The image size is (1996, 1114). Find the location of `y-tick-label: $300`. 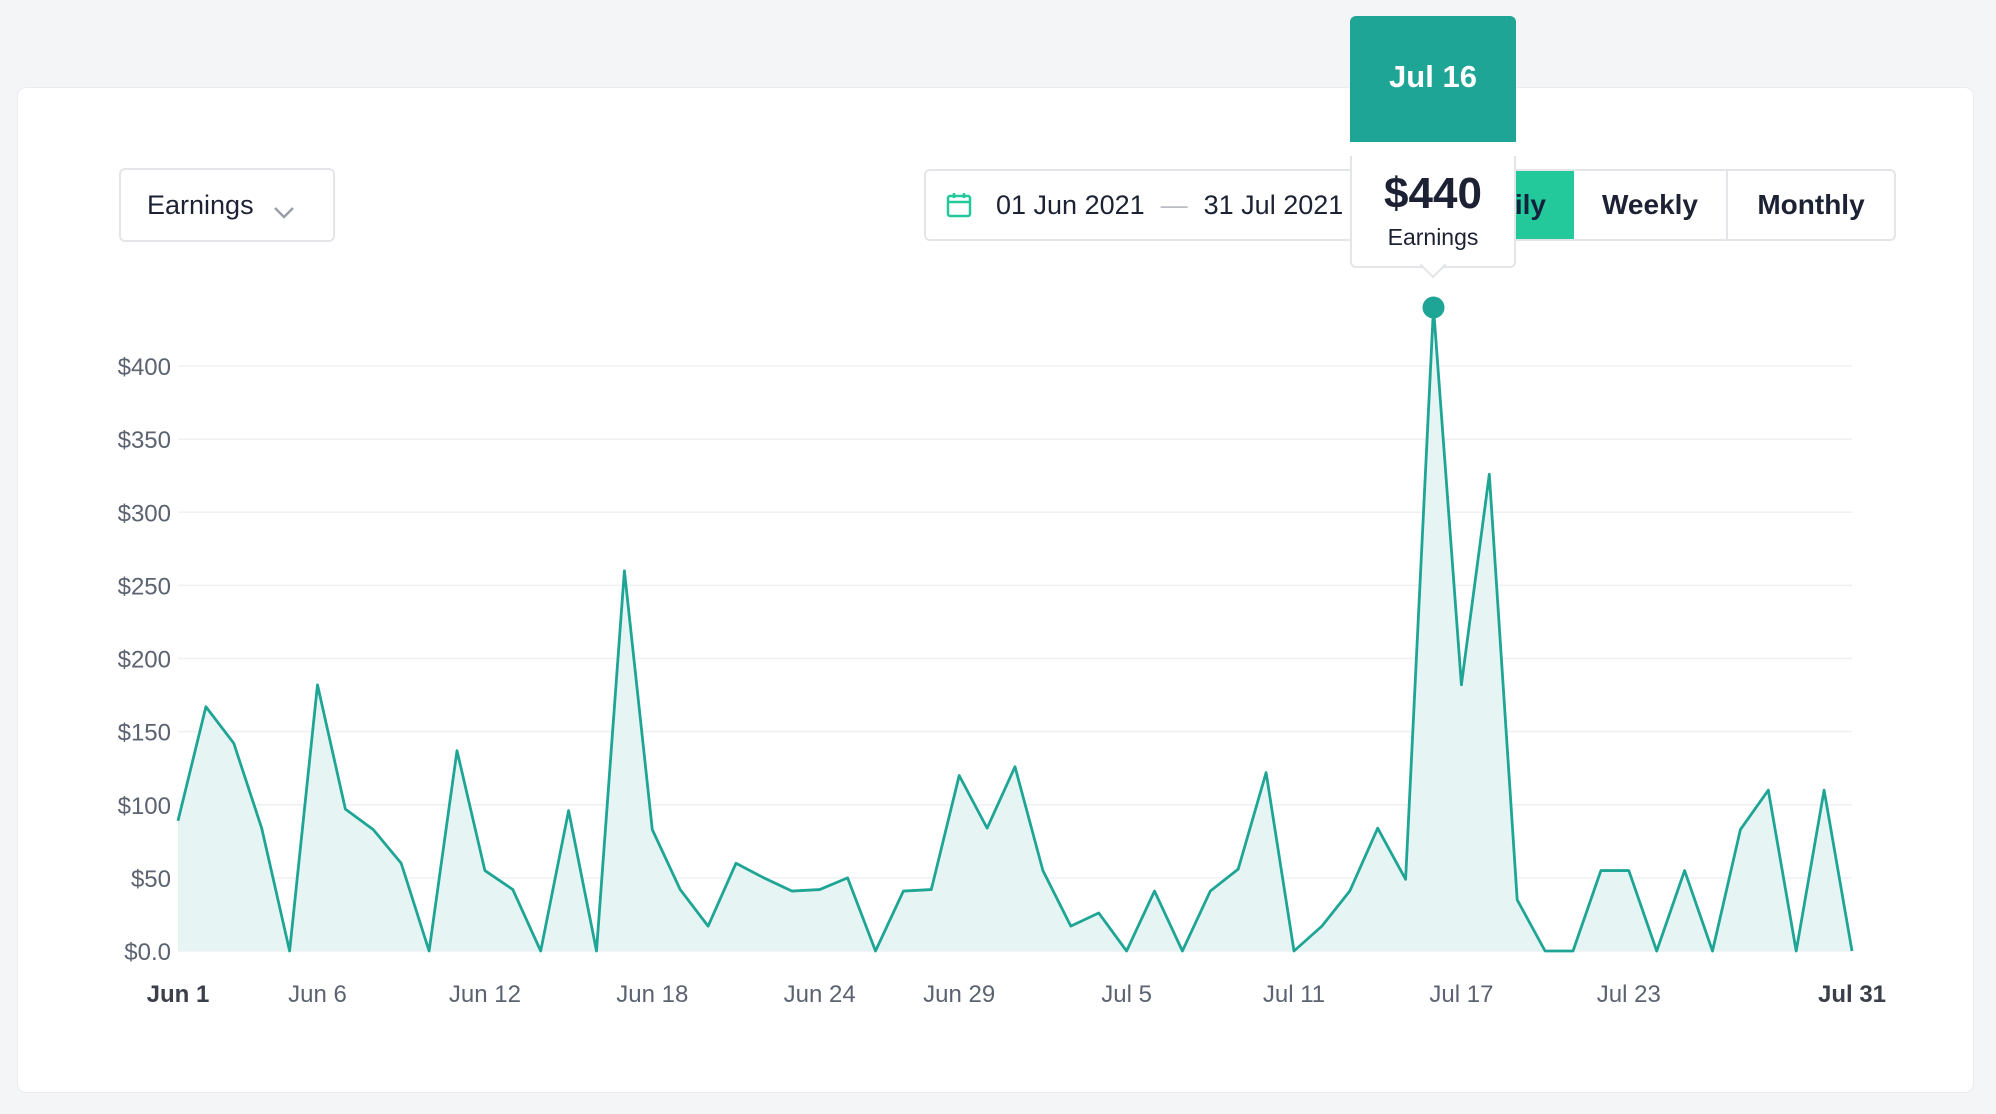

y-tick-label: $300 is located at coordinates (144, 513).